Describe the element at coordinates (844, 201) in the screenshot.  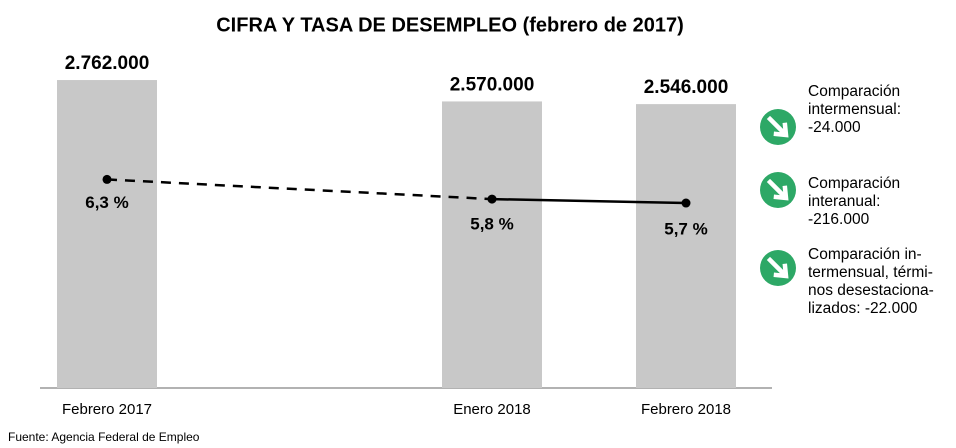
I see `annotation-text: interanual:` at that location.